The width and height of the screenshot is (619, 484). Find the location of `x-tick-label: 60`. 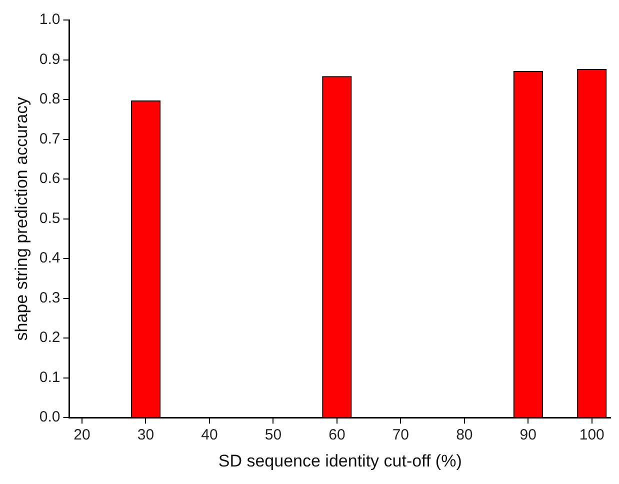

x-tick-label: 60 is located at coordinates (337, 435).